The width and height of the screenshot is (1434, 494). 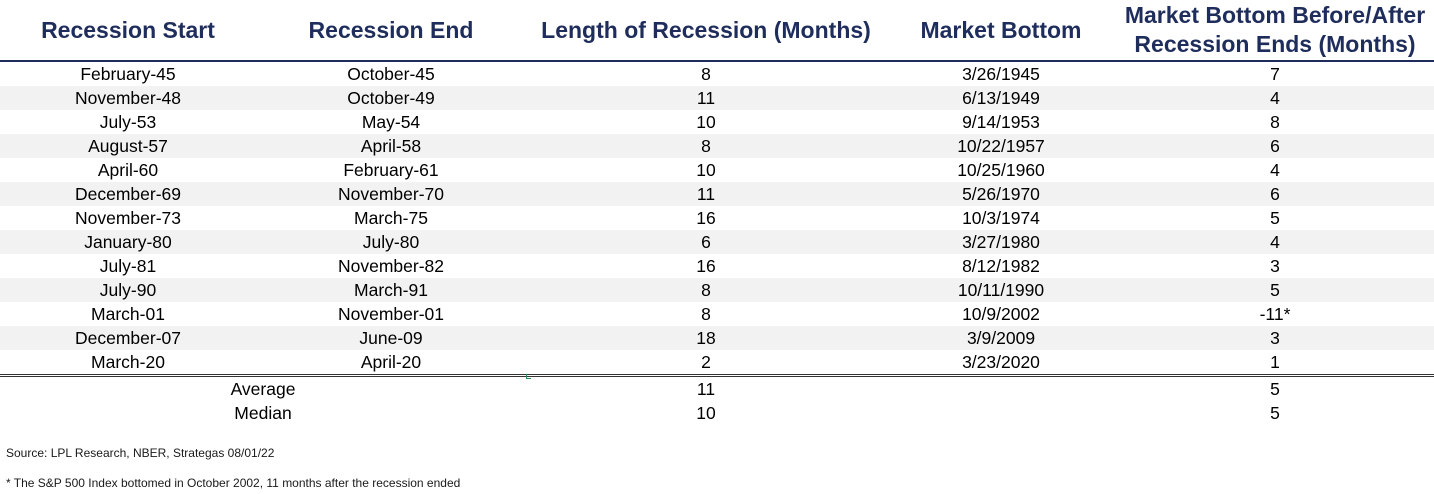 I want to click on table-row: November-73 March-75 16 10/3/1974 5, so click(x=717, y=218).